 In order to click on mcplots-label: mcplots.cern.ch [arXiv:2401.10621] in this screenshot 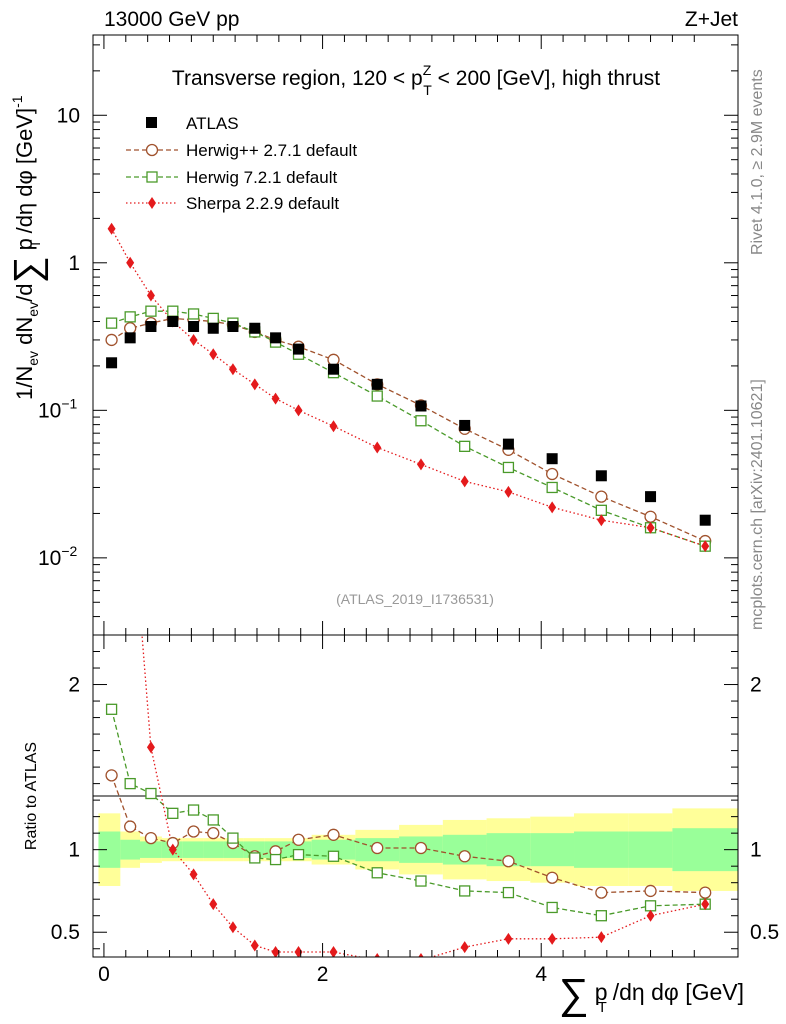, I will do `click(757, 504)`.